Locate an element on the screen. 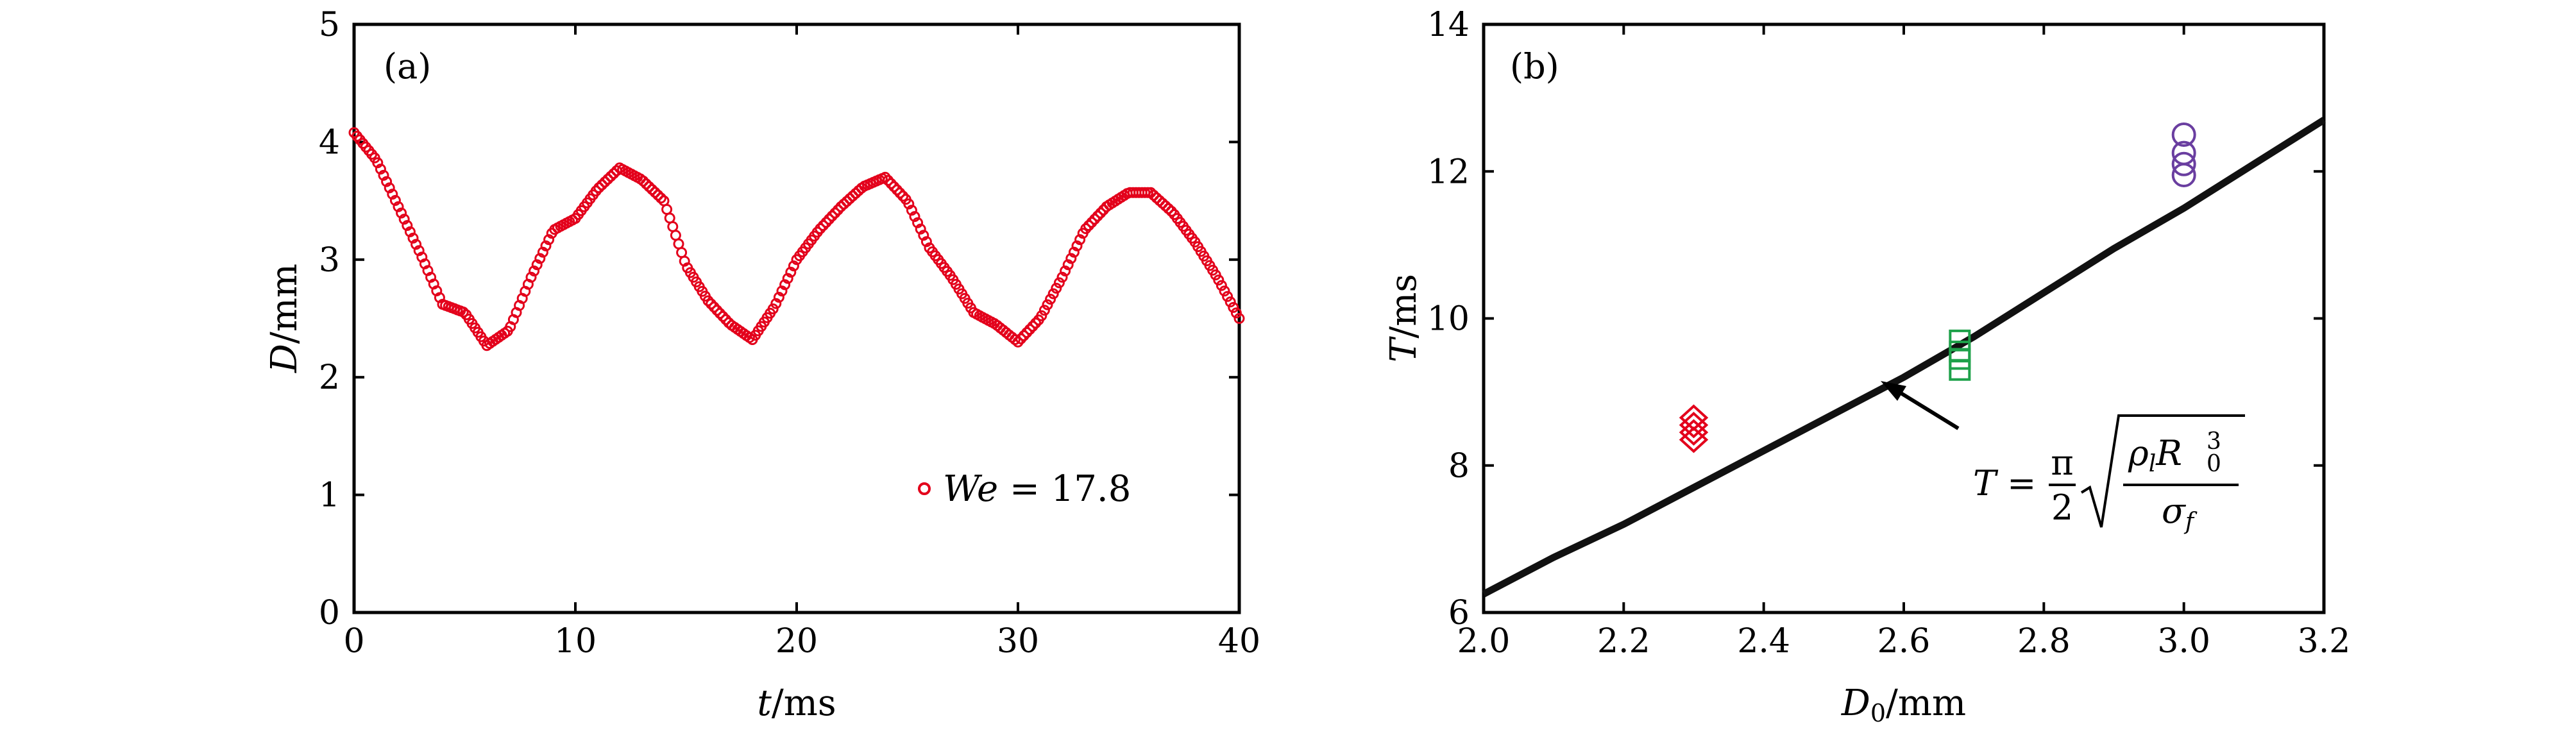 The image size is (2576, 735). circle-marker is located at coordinates (2183, 152).